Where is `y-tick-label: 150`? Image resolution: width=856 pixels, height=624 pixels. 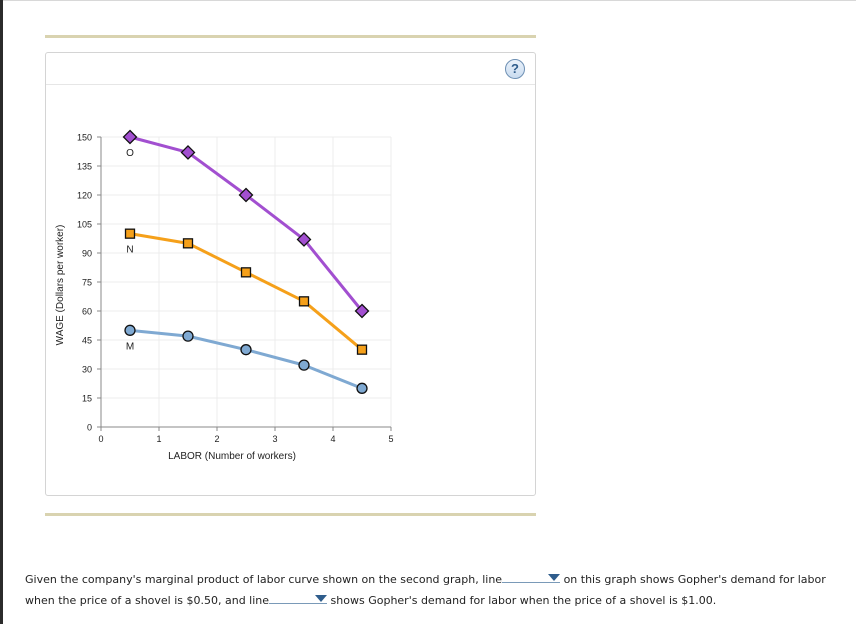
y-tick-label: 150 is located at coordinates (84, 138).